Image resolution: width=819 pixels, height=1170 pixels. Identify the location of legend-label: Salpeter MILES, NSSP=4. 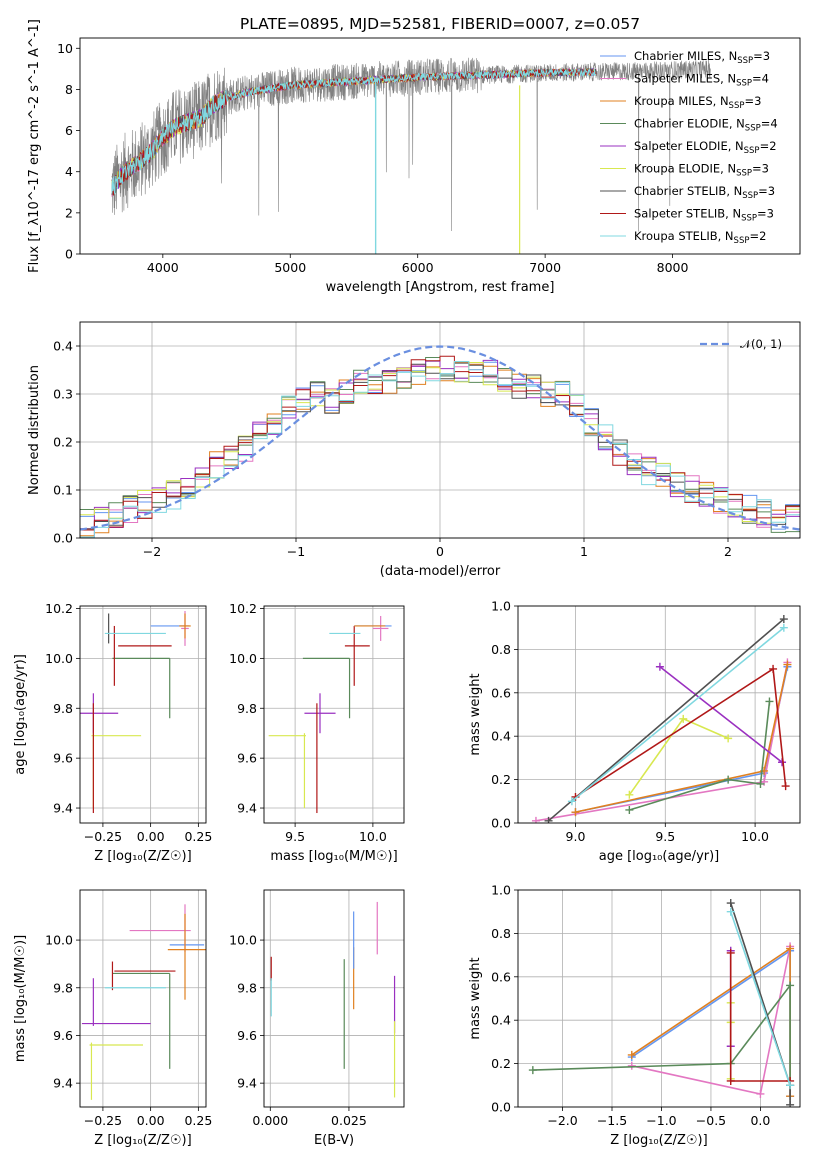
(701, 80).